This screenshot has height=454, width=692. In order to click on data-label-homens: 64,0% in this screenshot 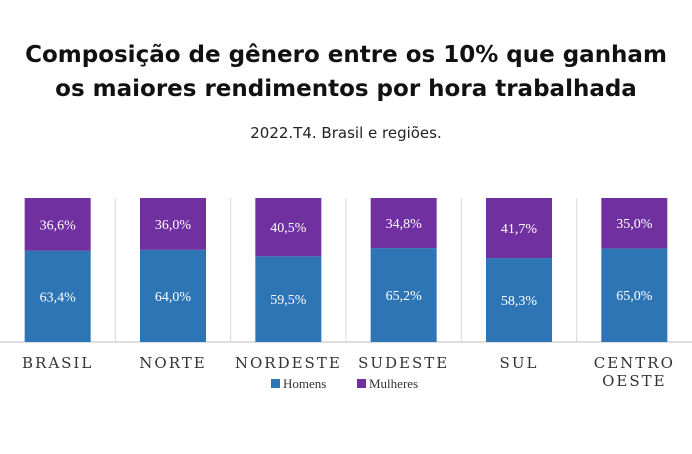, I will do `click(173, 297)`.